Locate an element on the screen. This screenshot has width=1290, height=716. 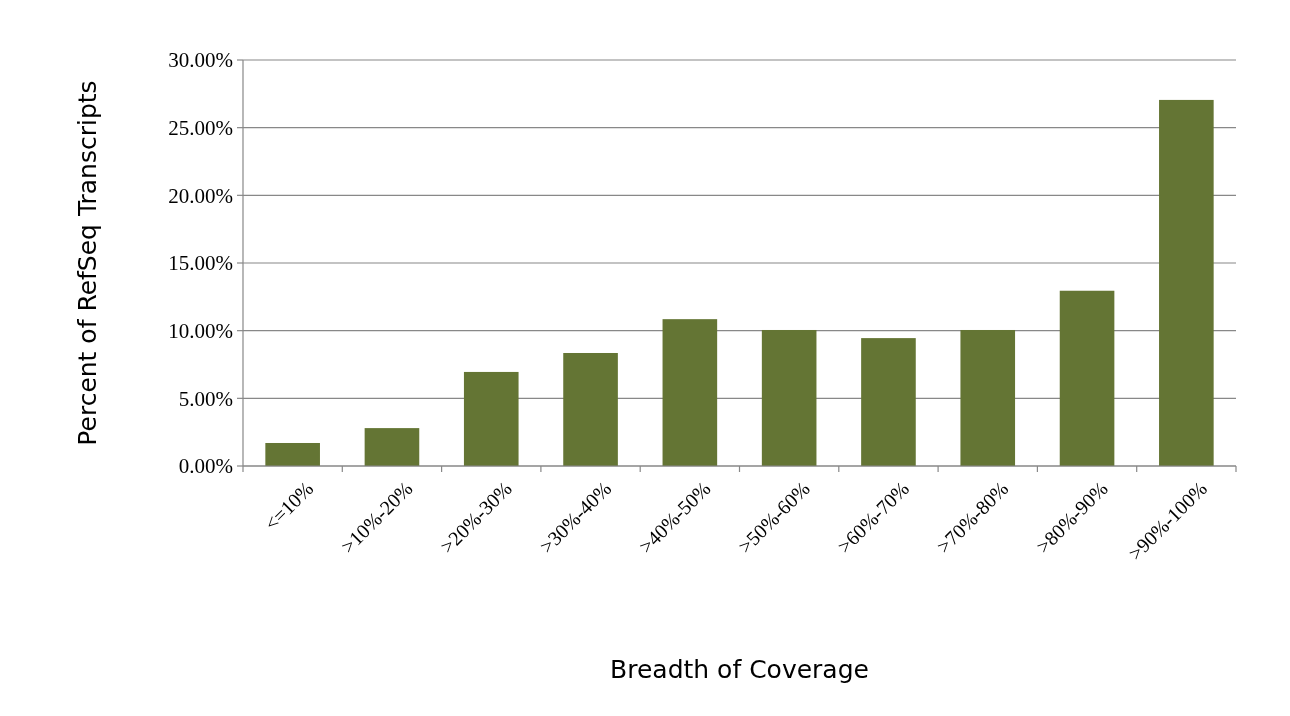
y-tick-label: 5.00% is located at coordinates (205, 398).